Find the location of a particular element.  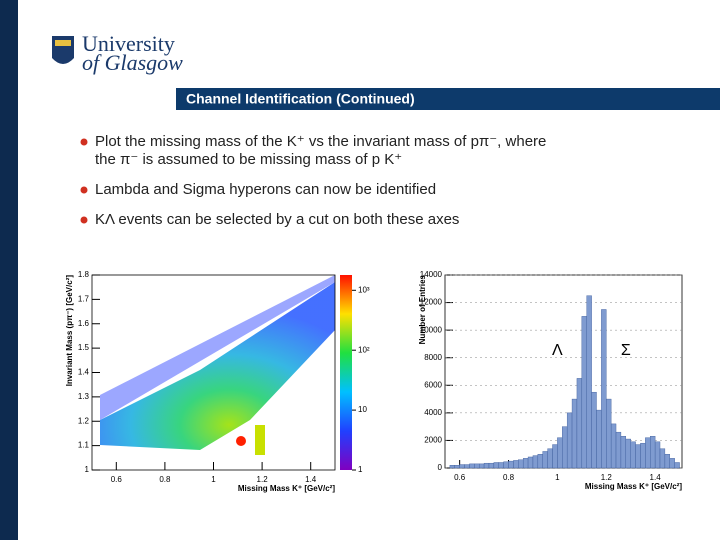

x-tick-label: 1 is located at coordinates (213, 479).